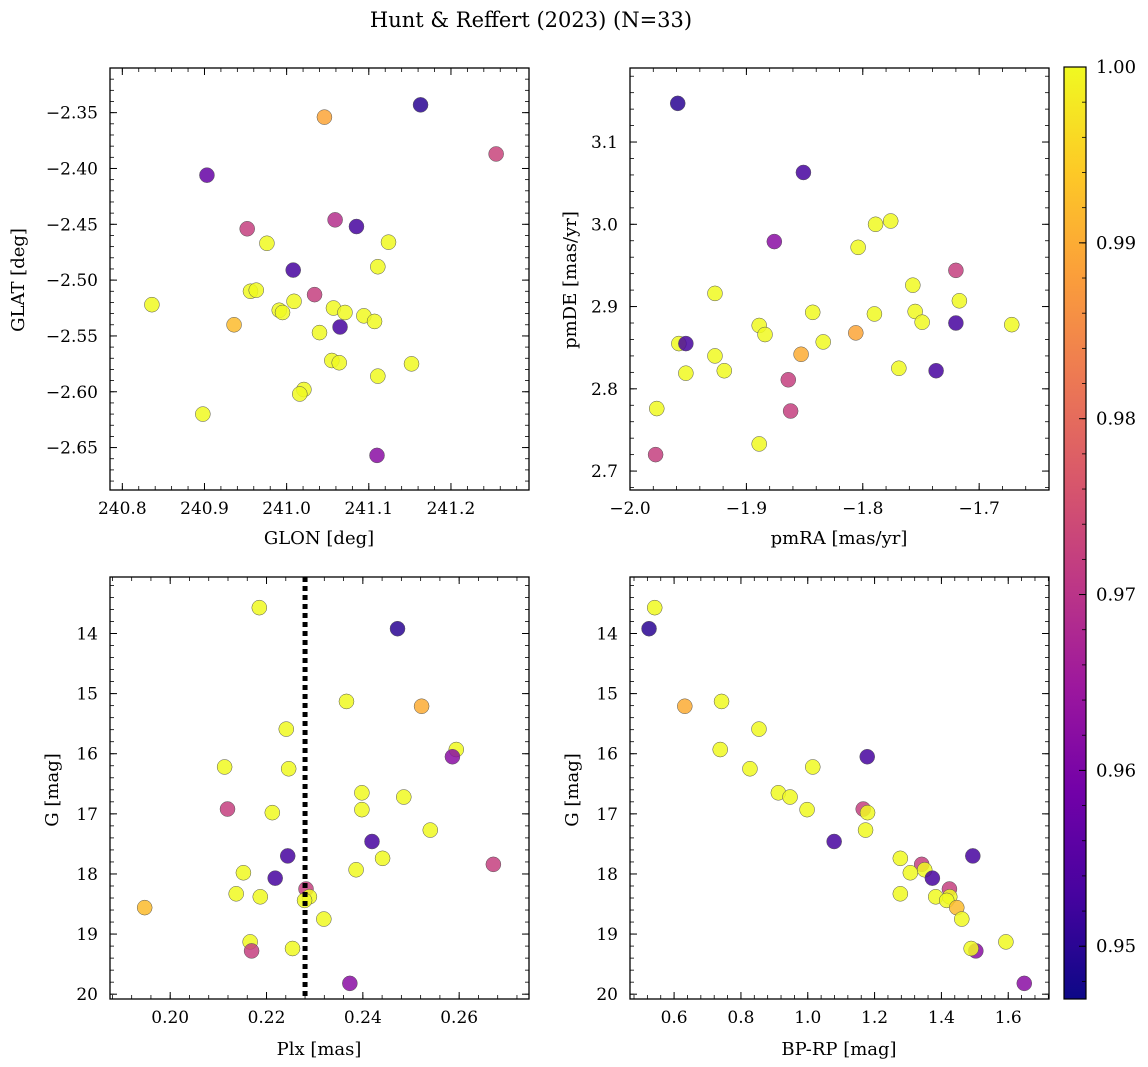 The height and width of the screenshot is (1067, 1148). What do you see at coordinates (604, 472) in the screenshot?
I see `y-tick-label: 2.7` at bounding box center [604, 472].